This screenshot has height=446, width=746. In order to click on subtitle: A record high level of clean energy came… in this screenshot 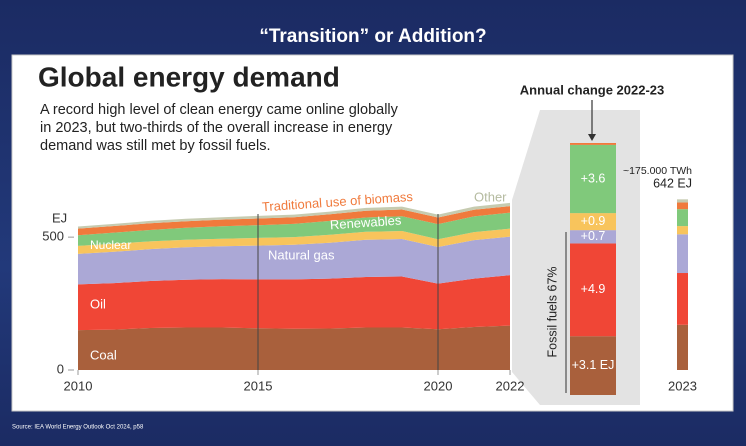, I will do `click(219, 128)`.